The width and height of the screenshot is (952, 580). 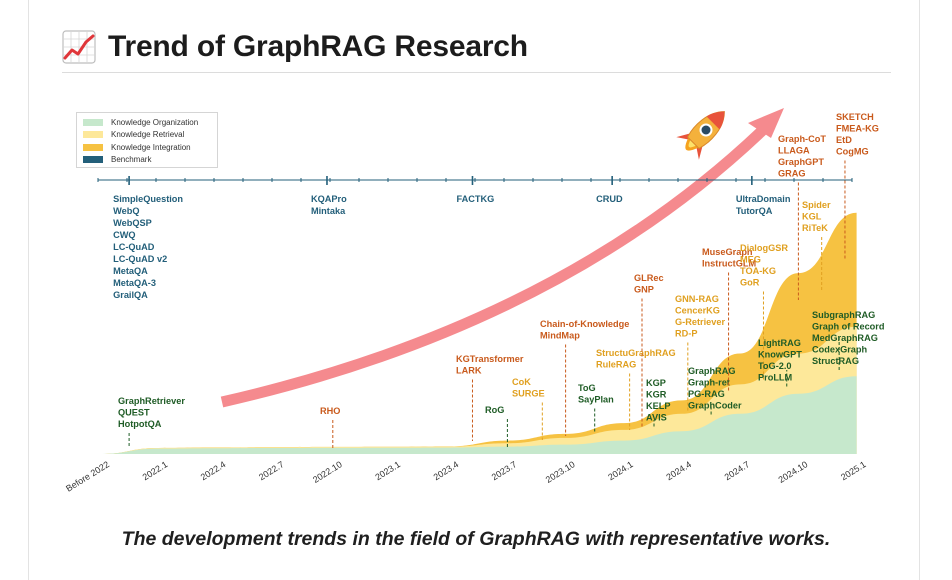 What do you see at coordinates (93, 135) in the screenshot?
I see `legend-swatch-retrieval` at bounding box center [93, 135].